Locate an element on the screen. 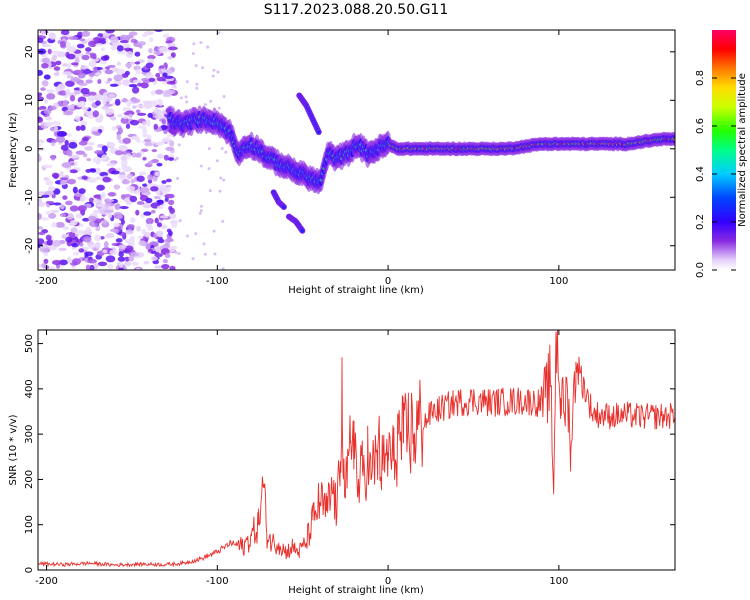  x-tick-label: 100 is located at coordinates (558, 581).